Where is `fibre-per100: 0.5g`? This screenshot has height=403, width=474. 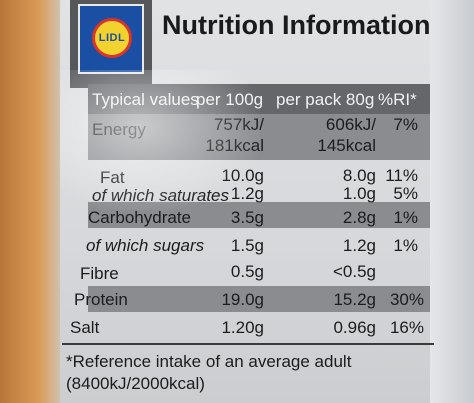 fibre-per100: 0.5g is located at coordinates (247, 271).